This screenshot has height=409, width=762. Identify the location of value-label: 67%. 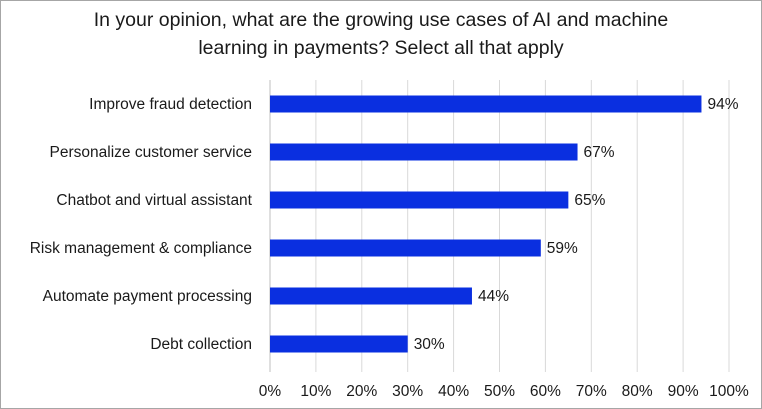
(599, 152).